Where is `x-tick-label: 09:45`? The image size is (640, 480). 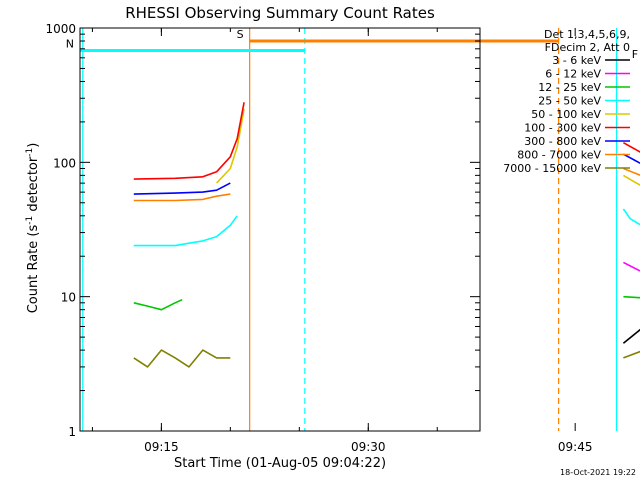 x-tick-label: 09:45 is located at coordinates (575, 447).